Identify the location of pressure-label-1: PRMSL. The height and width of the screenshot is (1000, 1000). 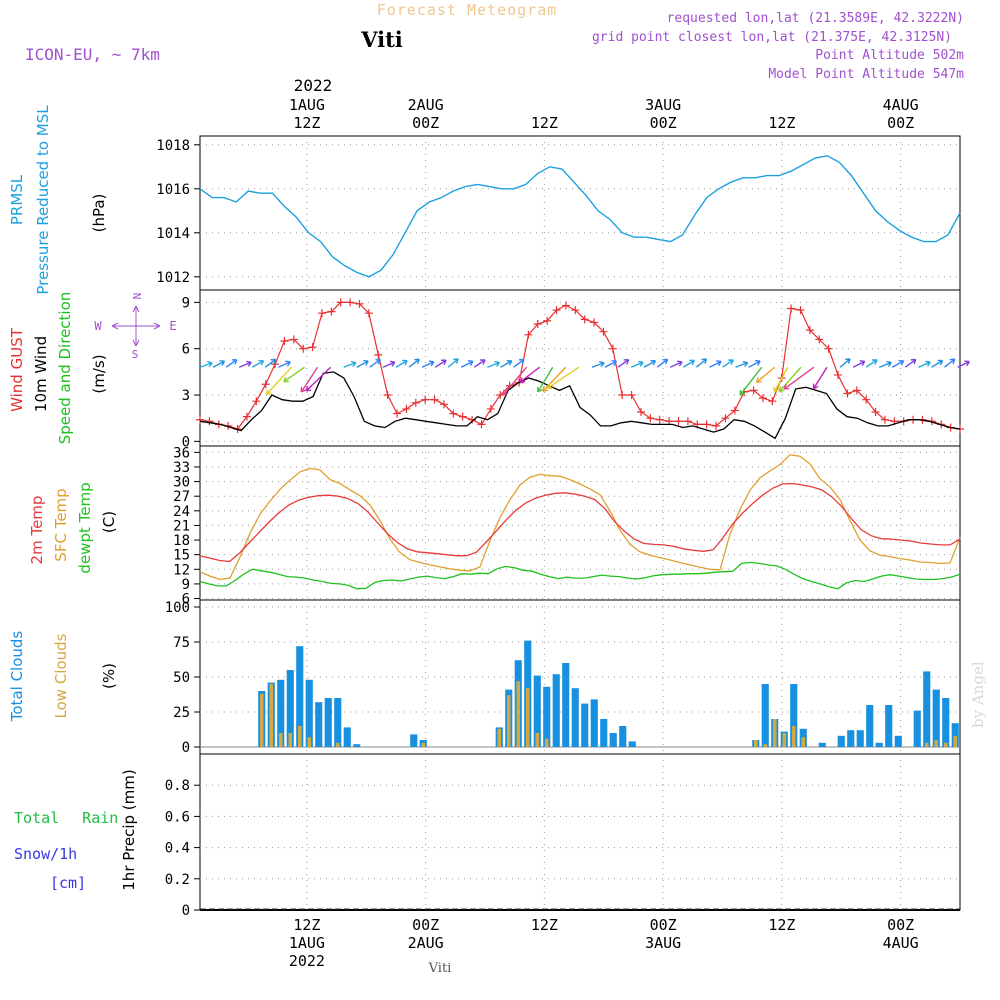
(17, 199).